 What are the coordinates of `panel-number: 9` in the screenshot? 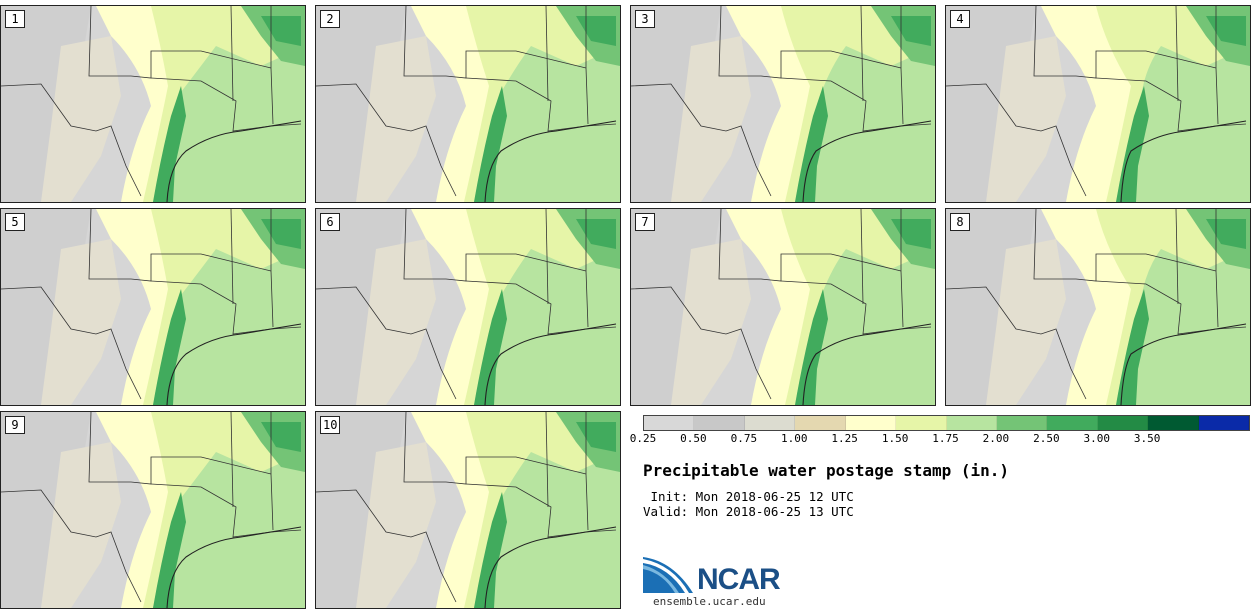 It's located at (15, 425).